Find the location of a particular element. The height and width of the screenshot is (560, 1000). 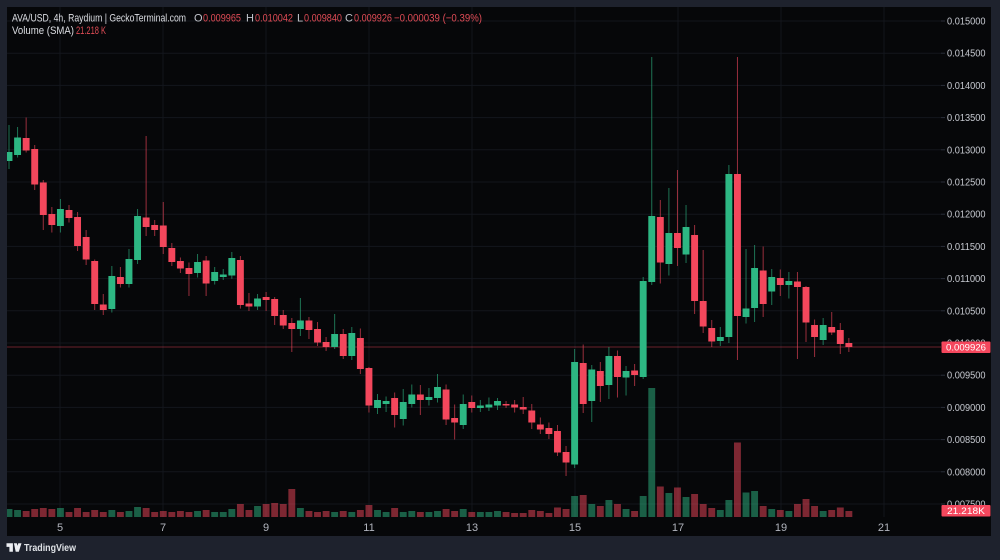

svg-text: 0.009500 is located at coordinates (966, 376).